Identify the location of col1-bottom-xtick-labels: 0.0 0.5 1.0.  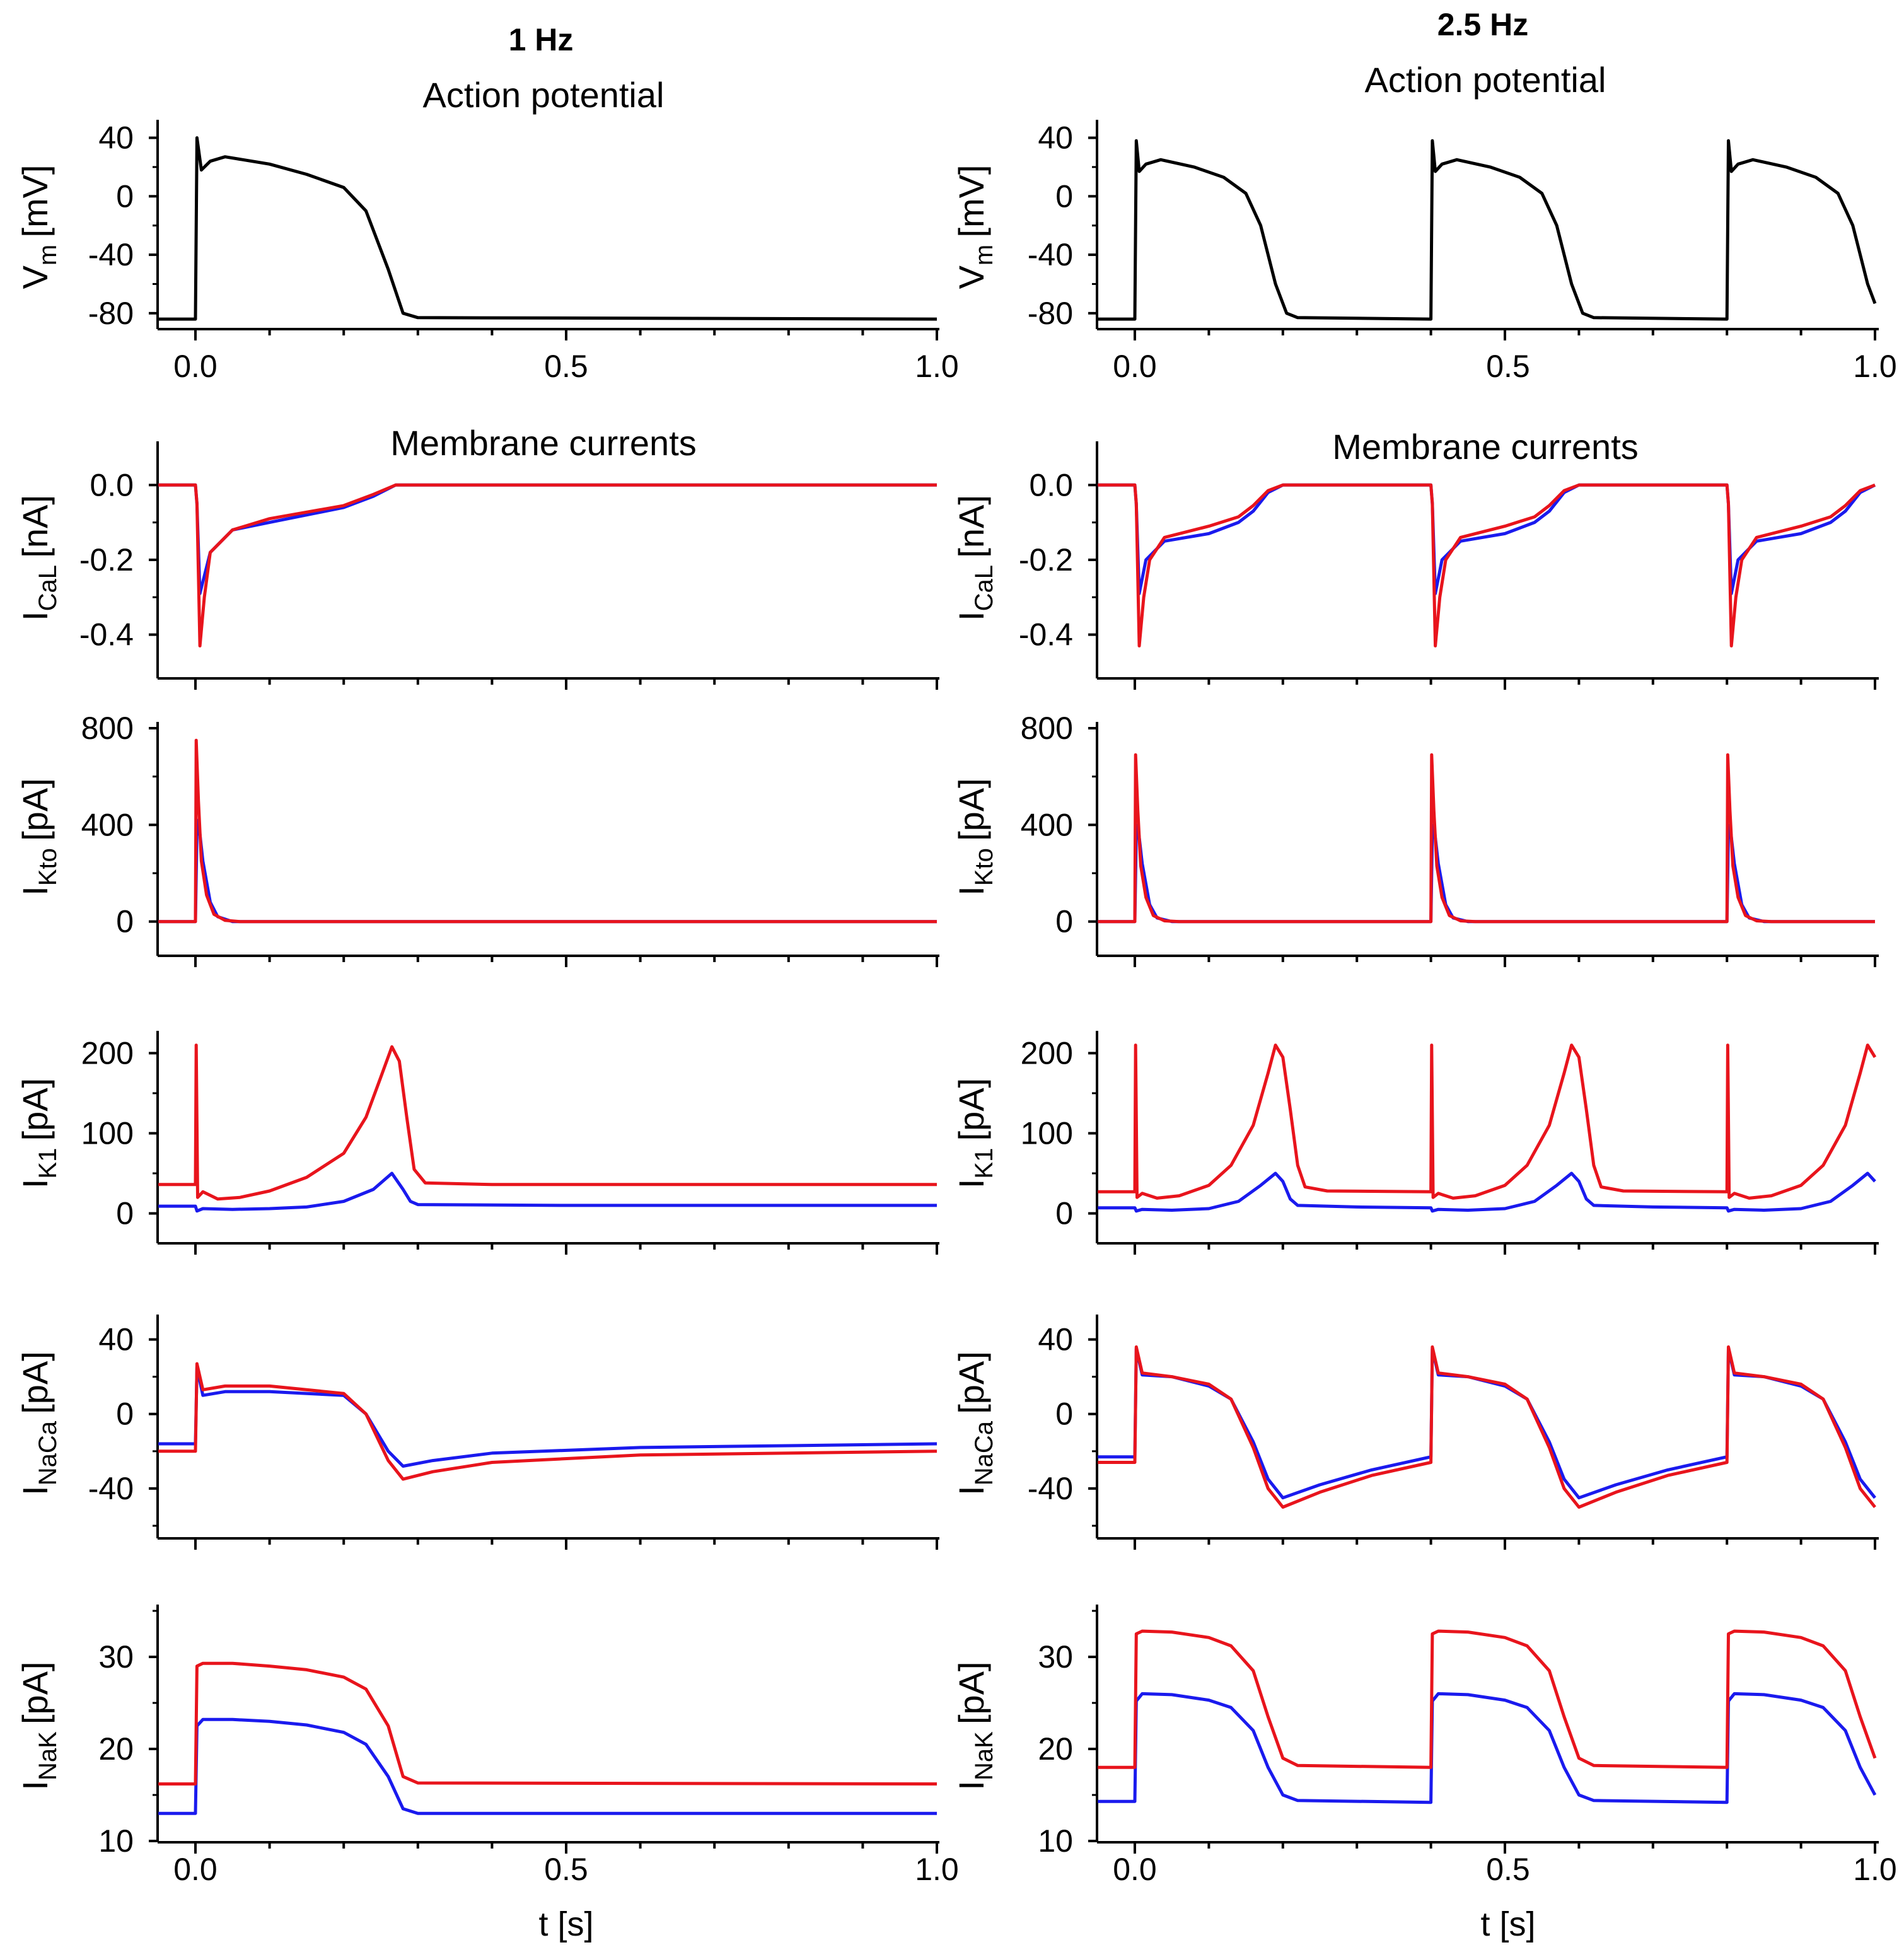
(566, 1869).